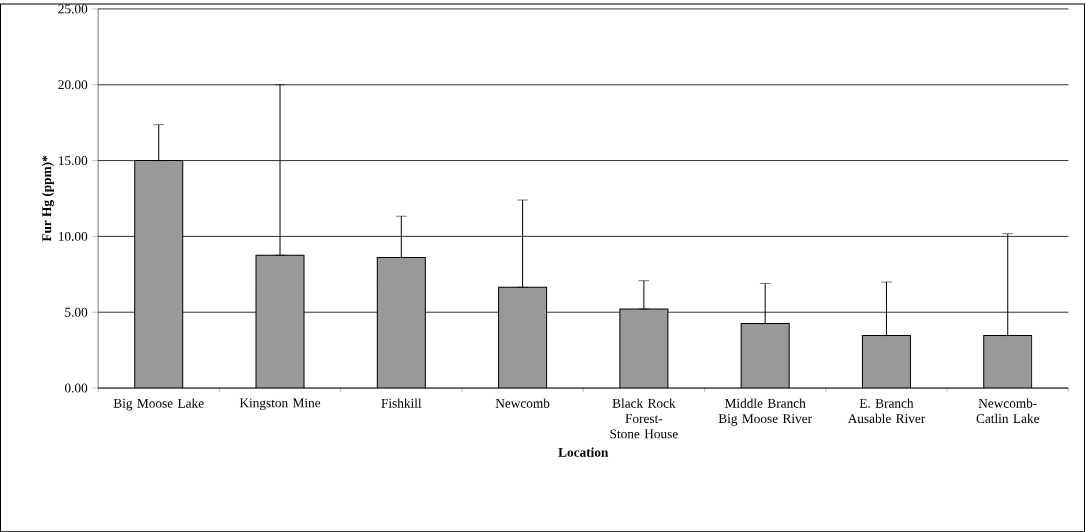  What do you see at coordinates (765, 412) in the screenshot?
I see `x-tick-label: Middle Branch Big Moose River` at bounding box center [765, 412].